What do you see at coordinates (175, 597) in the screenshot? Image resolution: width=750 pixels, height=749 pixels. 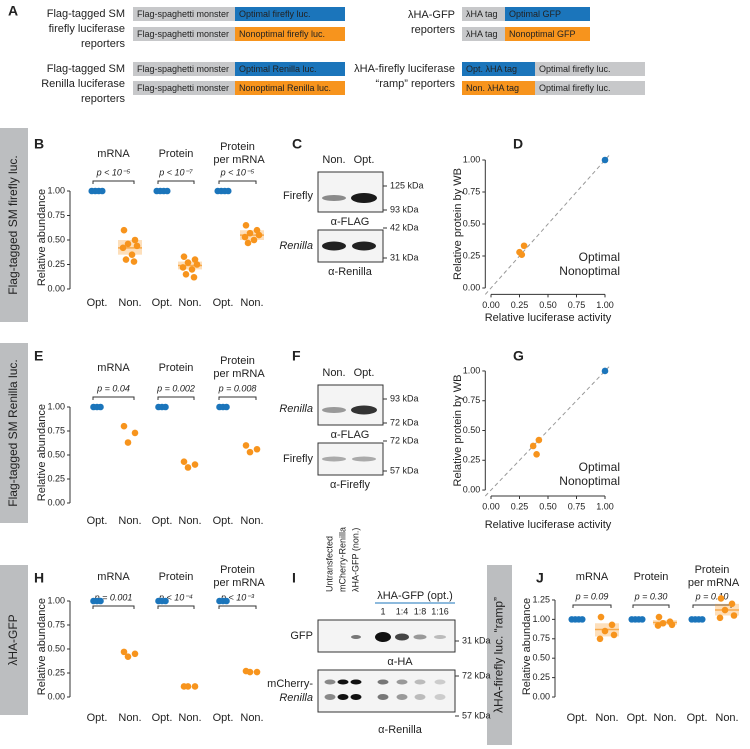 I see `p-value: p < 10⁻⁴` at bounding box center [175, 597].